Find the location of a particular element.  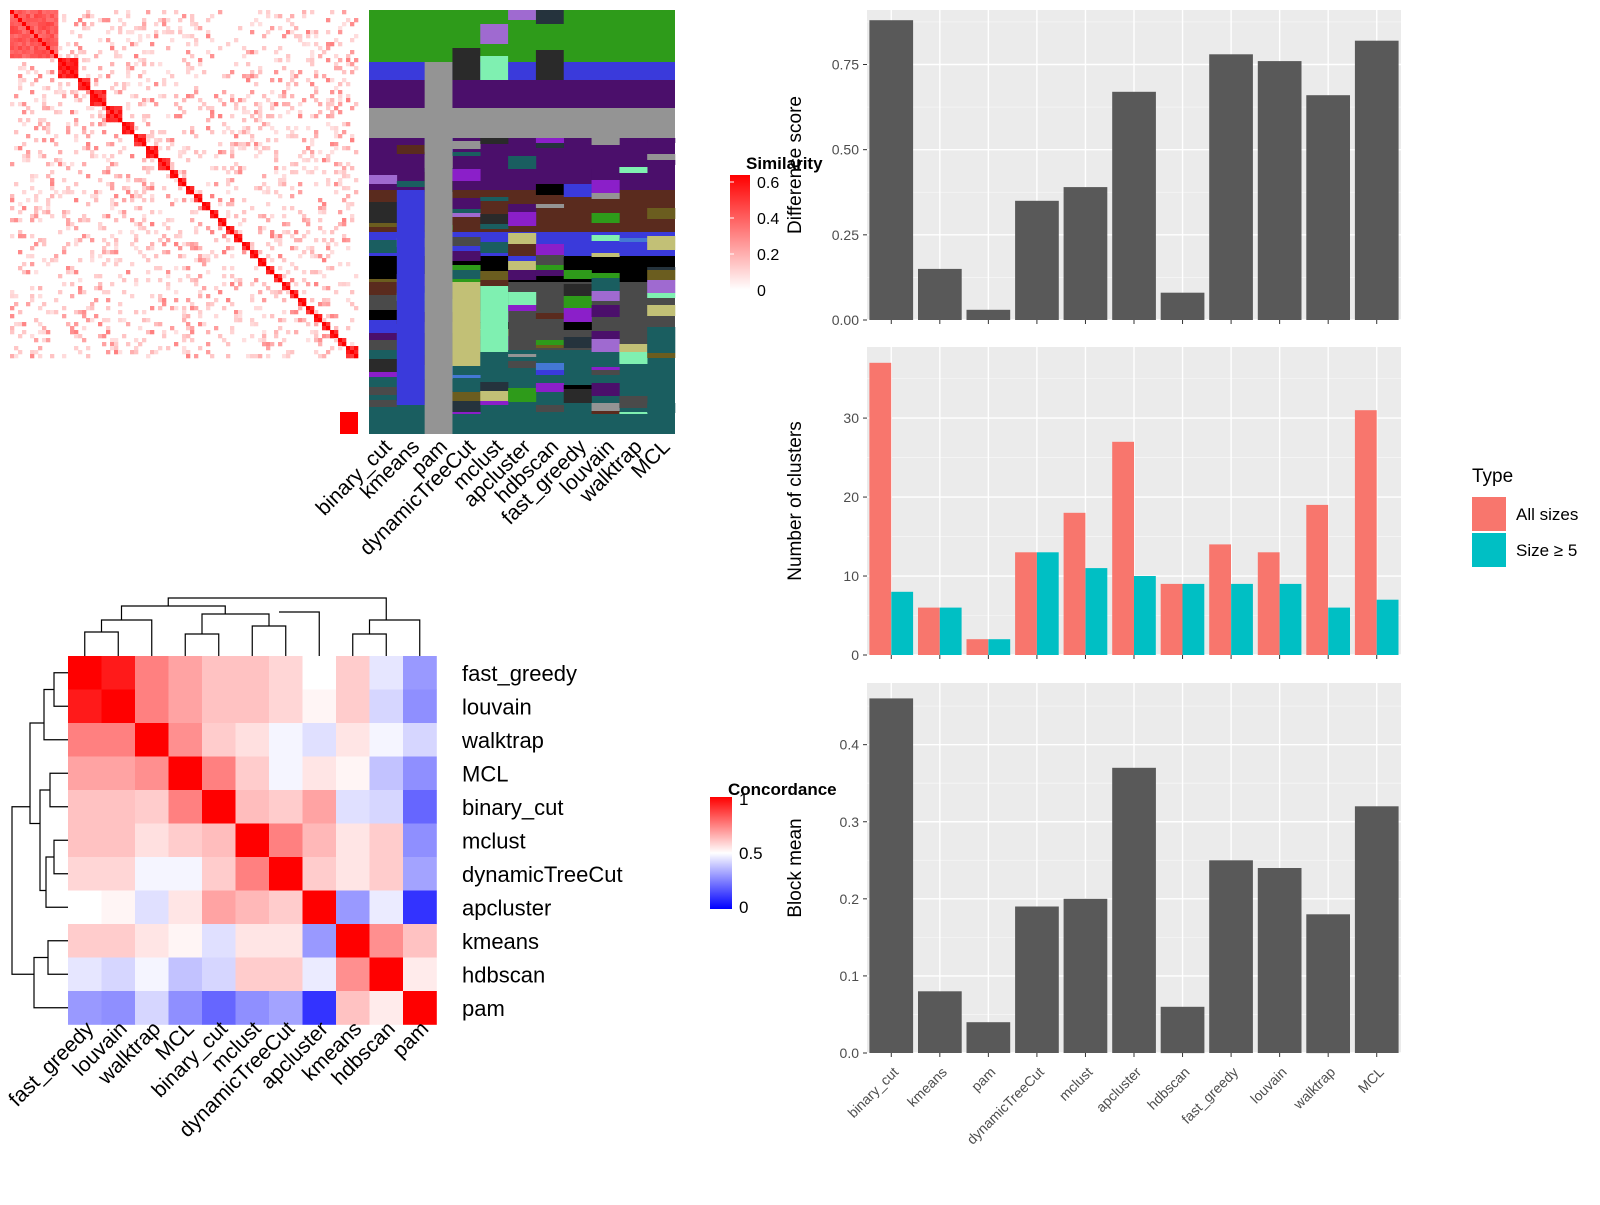

cluster-assignment-panel is located at coordinates (522, 222).